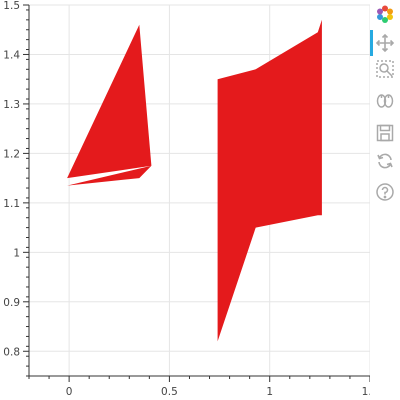 This screenshot has height=400, width=400. I want to click on help-icon, so click(385, 192).